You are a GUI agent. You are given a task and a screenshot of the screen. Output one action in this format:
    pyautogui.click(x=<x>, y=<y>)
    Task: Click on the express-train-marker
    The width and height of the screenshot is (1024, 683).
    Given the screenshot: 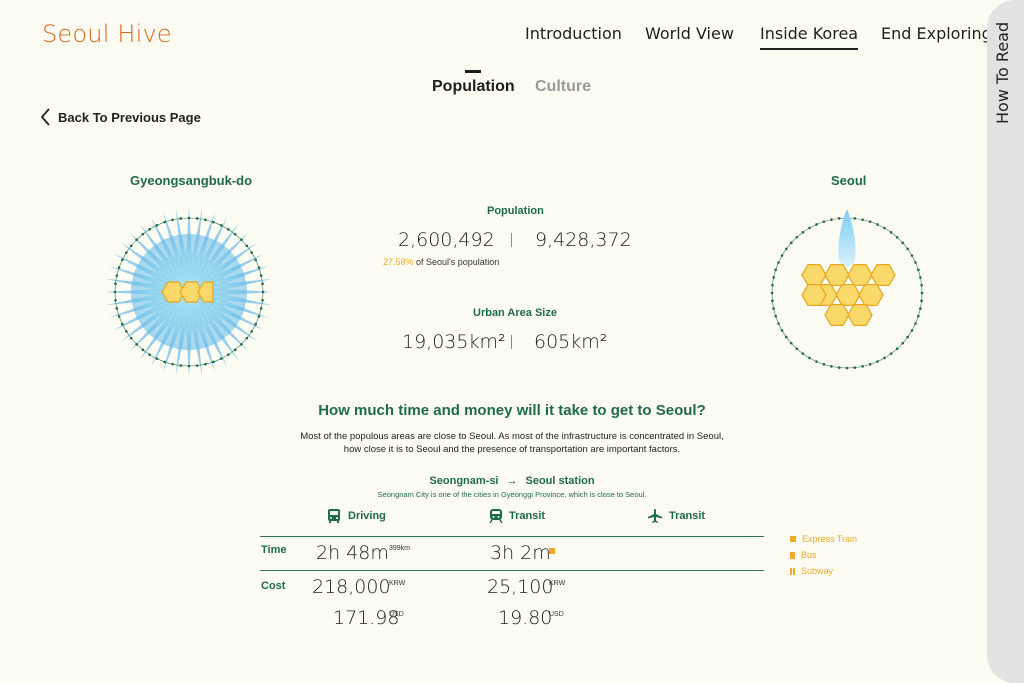 What is the action you would take?
    pyautogui.click(x=552, y=551)
    